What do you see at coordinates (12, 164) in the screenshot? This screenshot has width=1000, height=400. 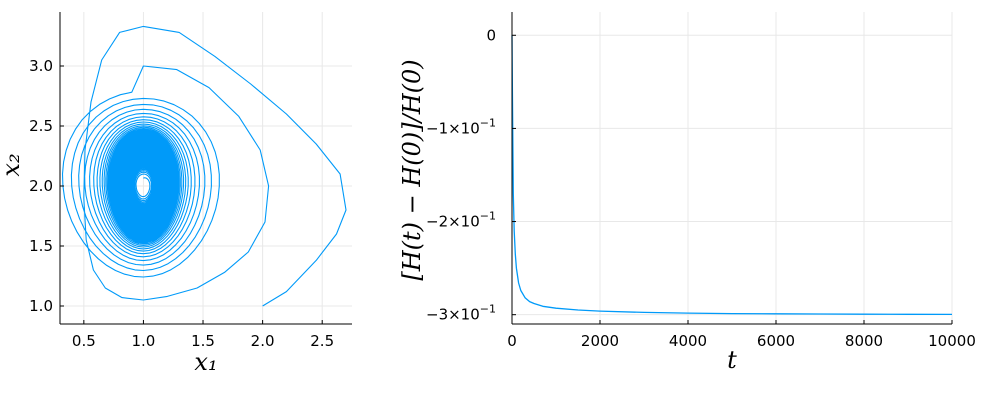 I see `left-y-axis-label: x₂` at bounding box center [12, 164].